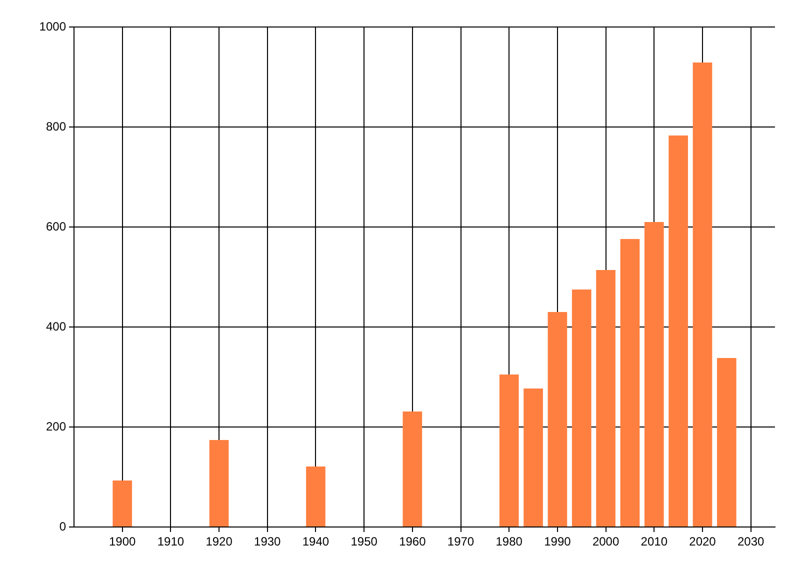  What do you see at coordinates (268, 541) in the screenshot?
I see `x-tick-label: 1930` at bounding box center [268, 541].